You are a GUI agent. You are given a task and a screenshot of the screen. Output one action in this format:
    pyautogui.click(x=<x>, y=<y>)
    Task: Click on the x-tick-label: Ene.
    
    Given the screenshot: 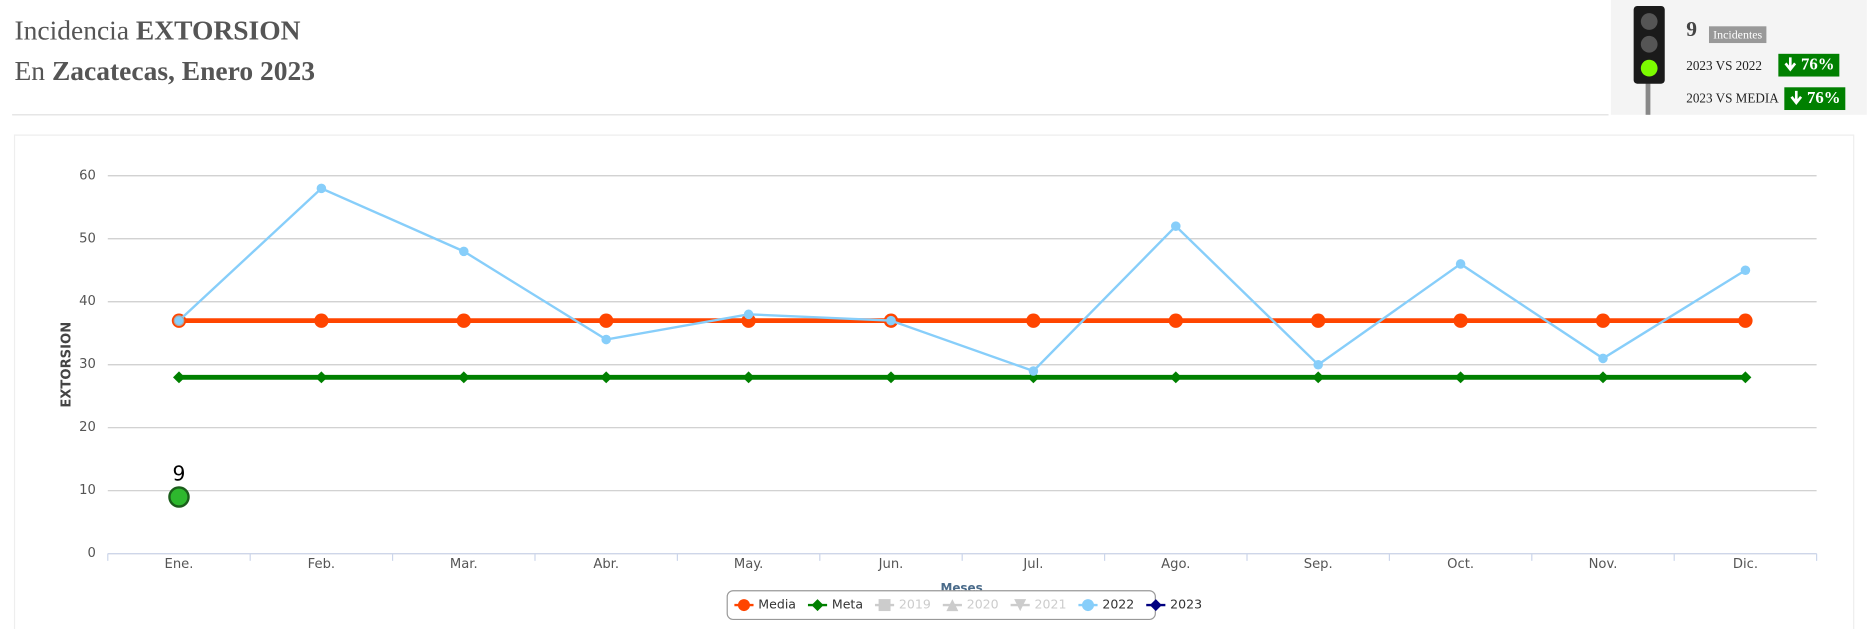 What is the action you would take?
    pyautogui.click(x=179, y=564)
    